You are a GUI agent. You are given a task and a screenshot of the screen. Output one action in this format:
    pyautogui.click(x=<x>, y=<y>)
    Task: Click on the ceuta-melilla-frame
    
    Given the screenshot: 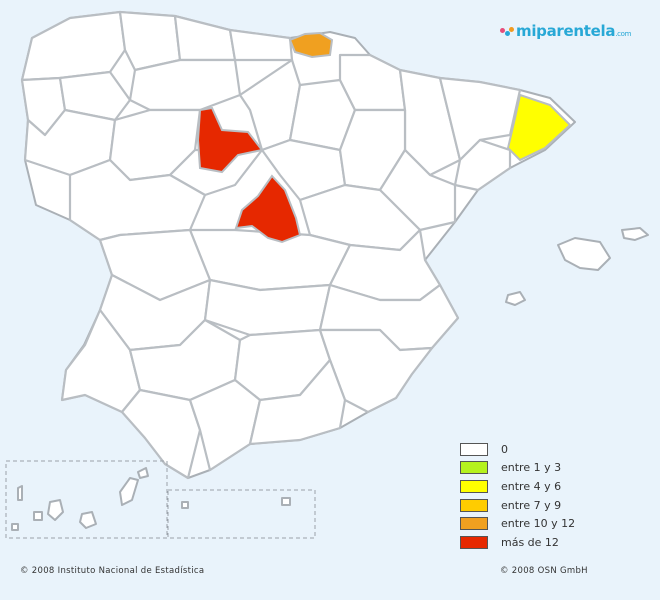 What is the action you would take?
    pyautogui.click(x=241, y=514)
    